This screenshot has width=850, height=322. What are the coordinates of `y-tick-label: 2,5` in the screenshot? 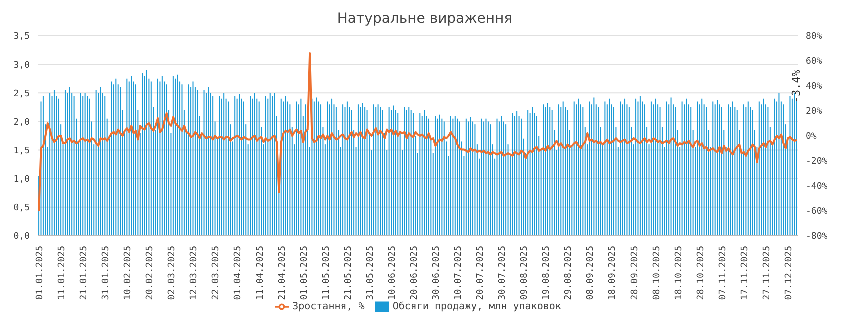 It's located at (22, 94).